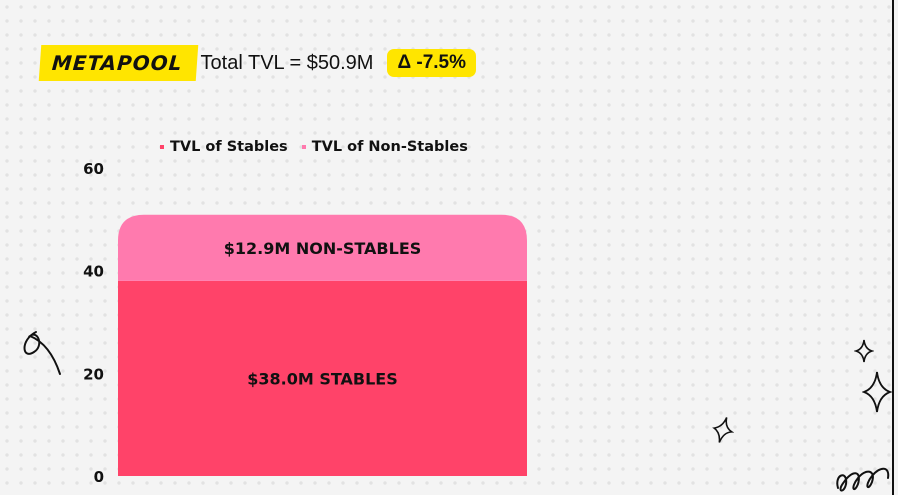  I want to click on frame-border-line, so click(893, 247).